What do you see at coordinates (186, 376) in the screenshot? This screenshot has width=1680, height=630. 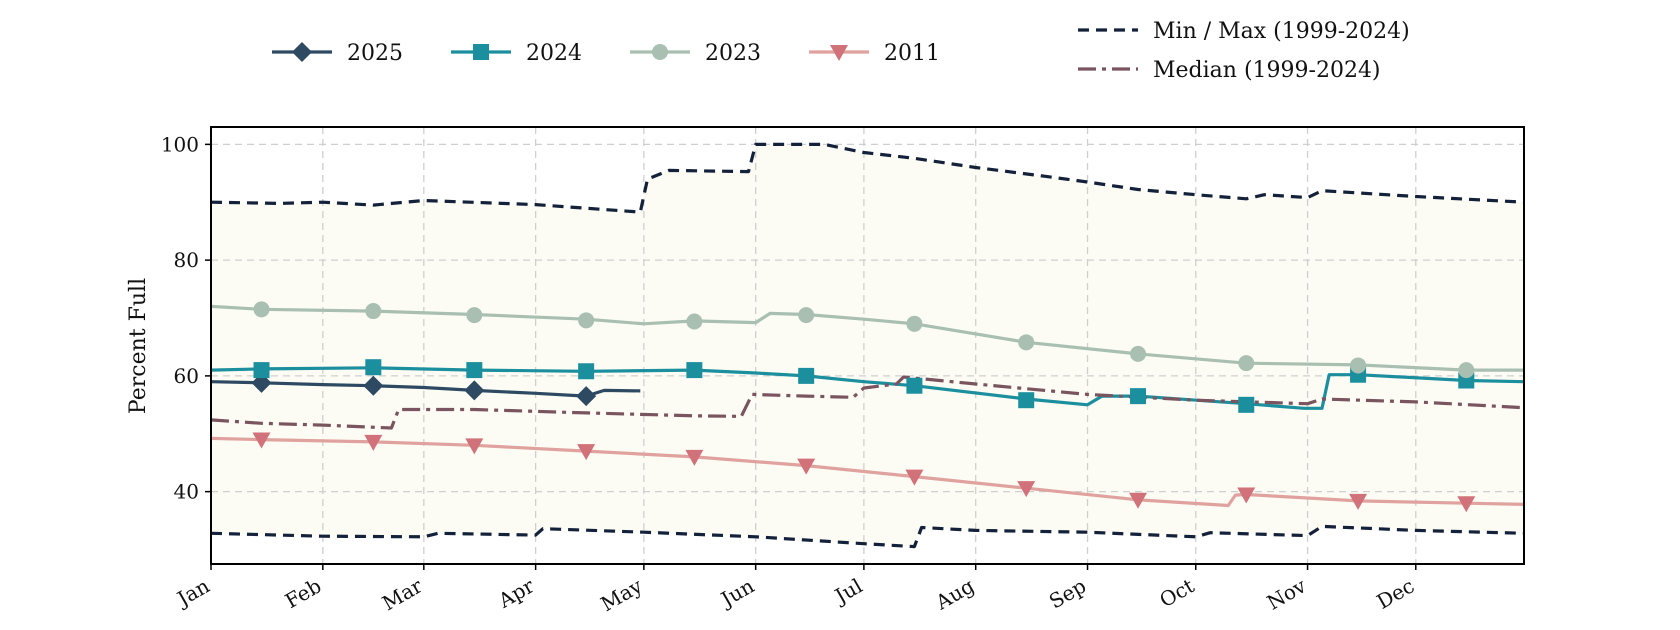 I see `y-tick-label: 60` at bounding box center [186, 376].